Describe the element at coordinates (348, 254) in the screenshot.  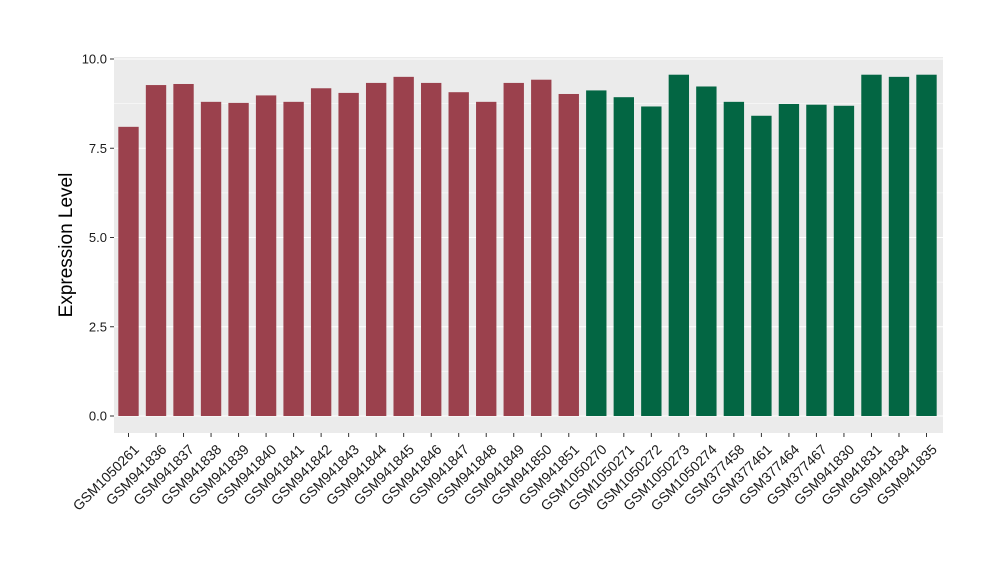
I see `bar-GSM941843` at that location.